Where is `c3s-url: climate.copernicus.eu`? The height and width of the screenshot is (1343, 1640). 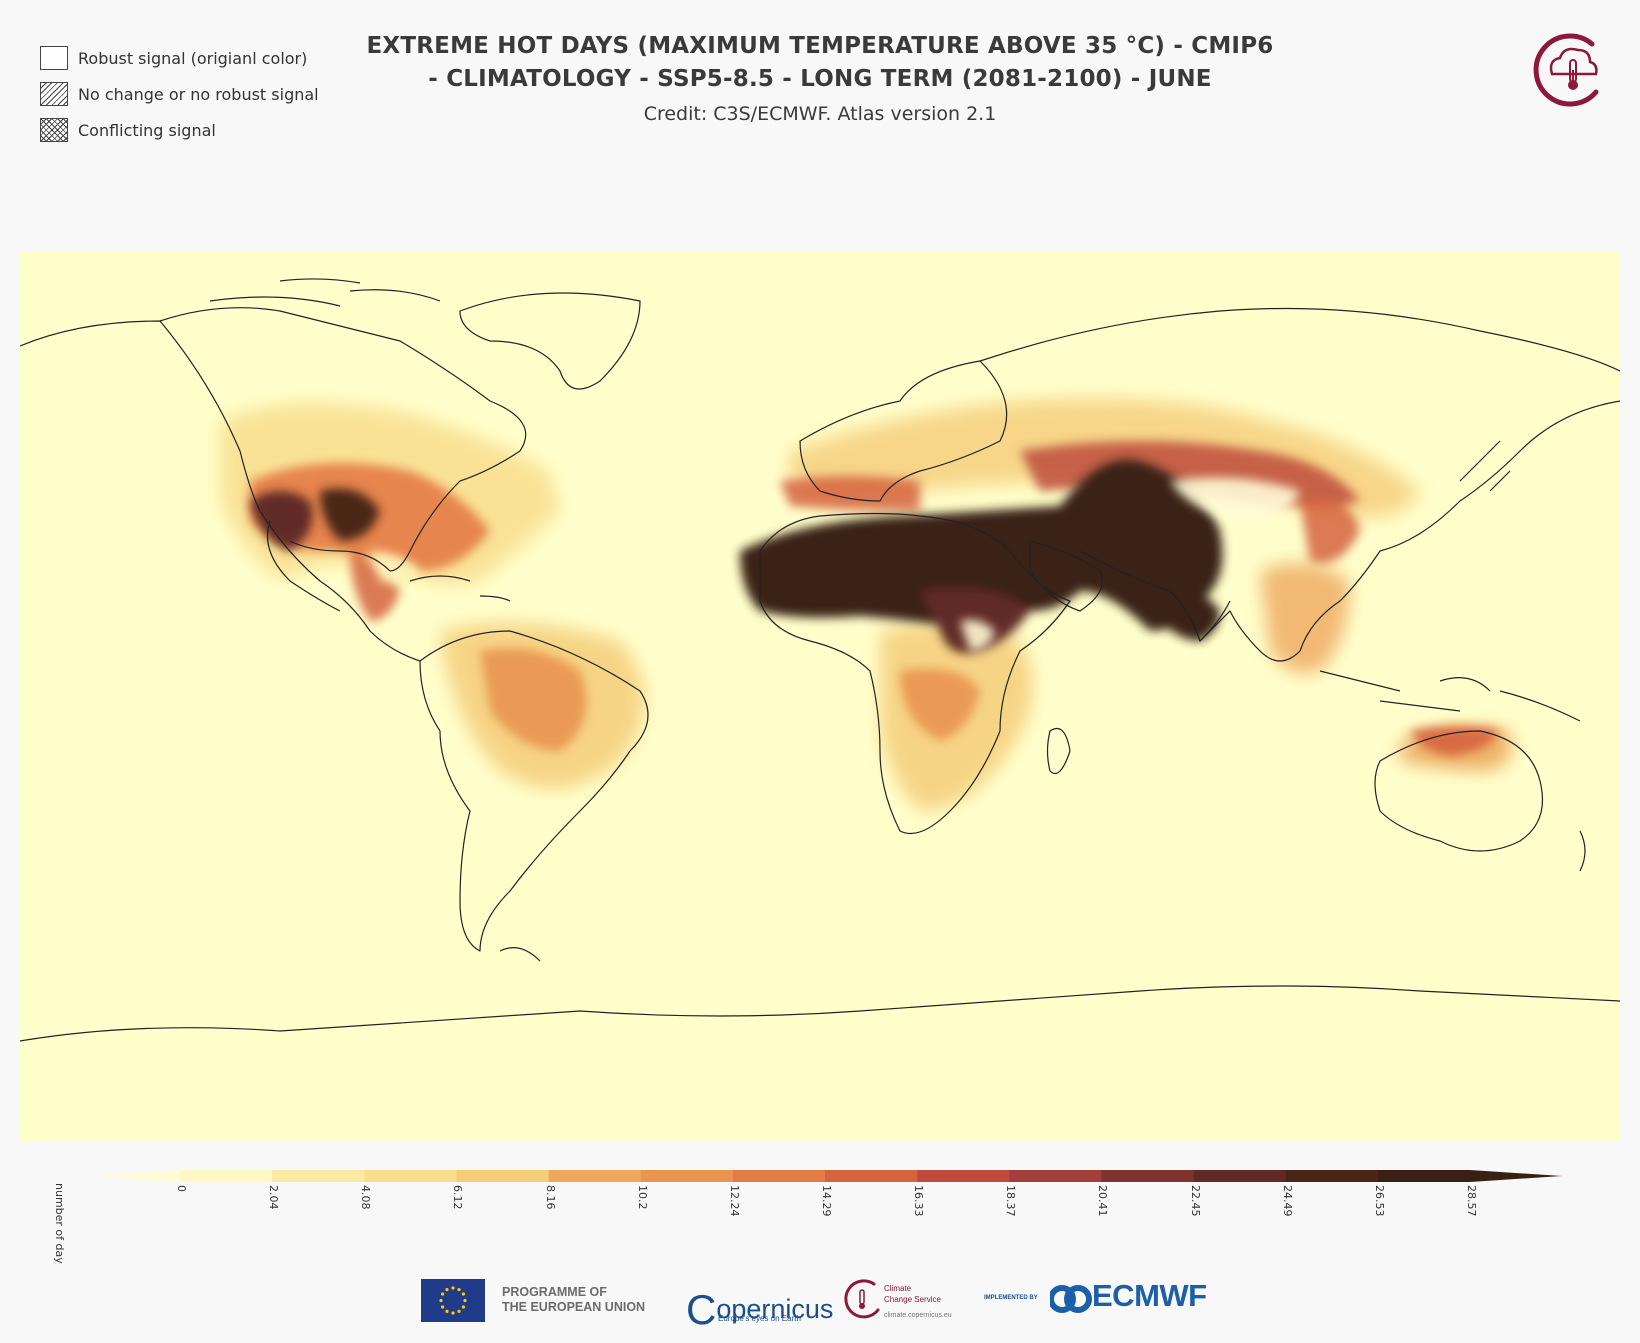
c3s-url: climate.copernicus.eu is located at coordinates (918, 1315).